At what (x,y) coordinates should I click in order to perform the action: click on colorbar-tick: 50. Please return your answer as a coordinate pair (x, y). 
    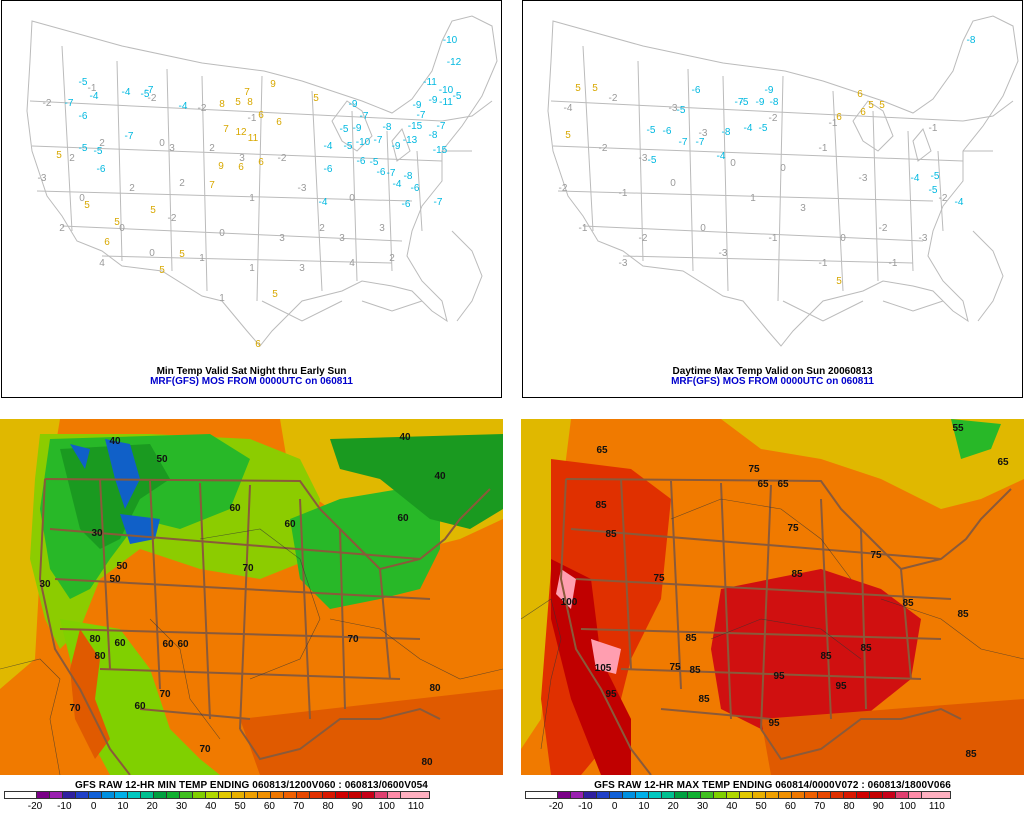
    Looking at the image, I should click on (240, 806).